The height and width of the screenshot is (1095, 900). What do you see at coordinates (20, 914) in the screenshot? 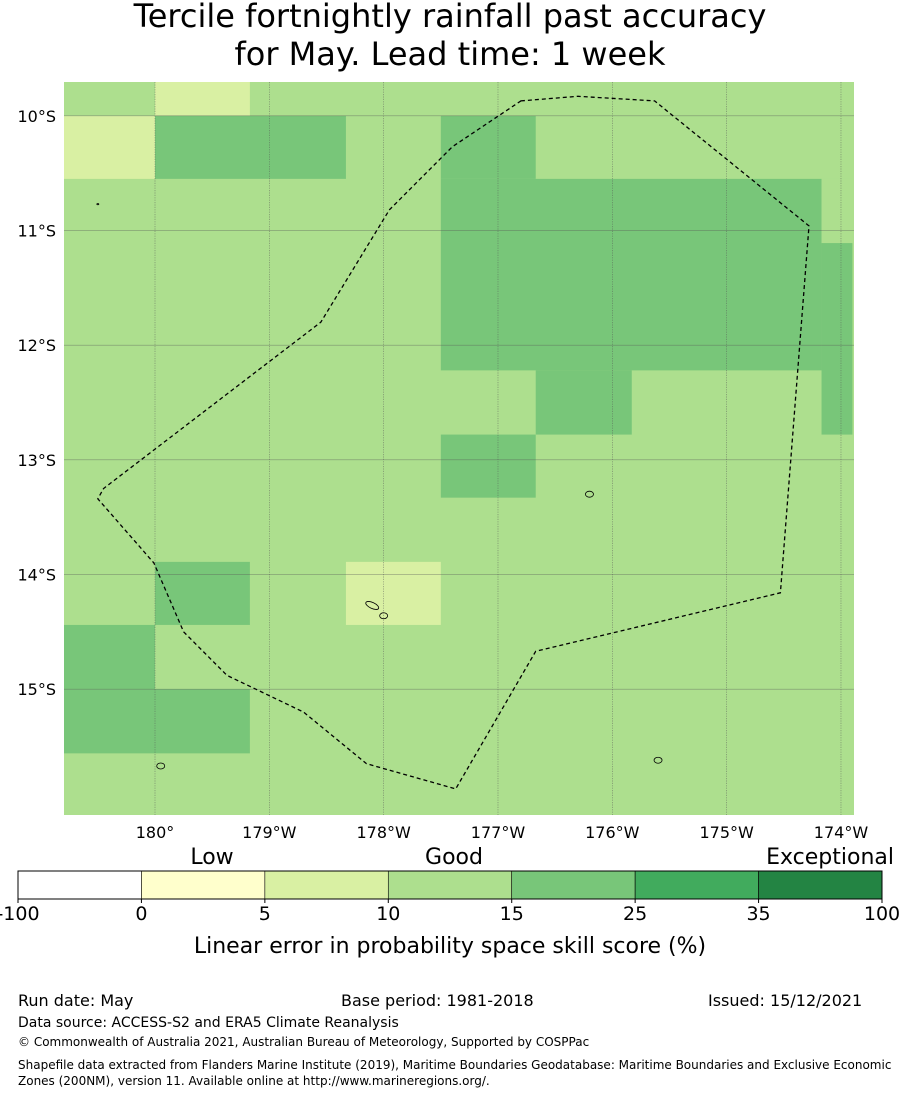
I see `colorbar-tick-label-0: -100` at bounding box center [20, 914].